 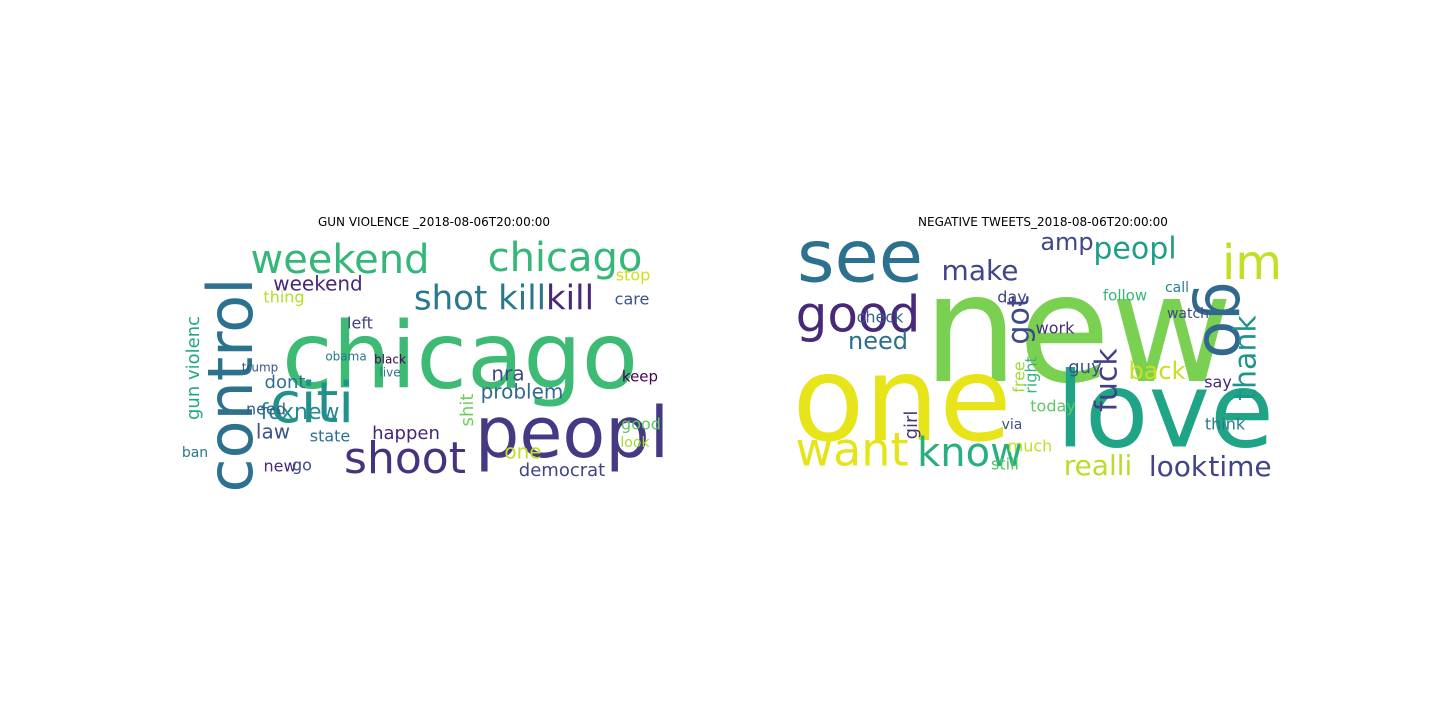 What do you see at coordinates (405, 458) in the screenshot?
I see `word: shoot` at bounding box center [405, 458].